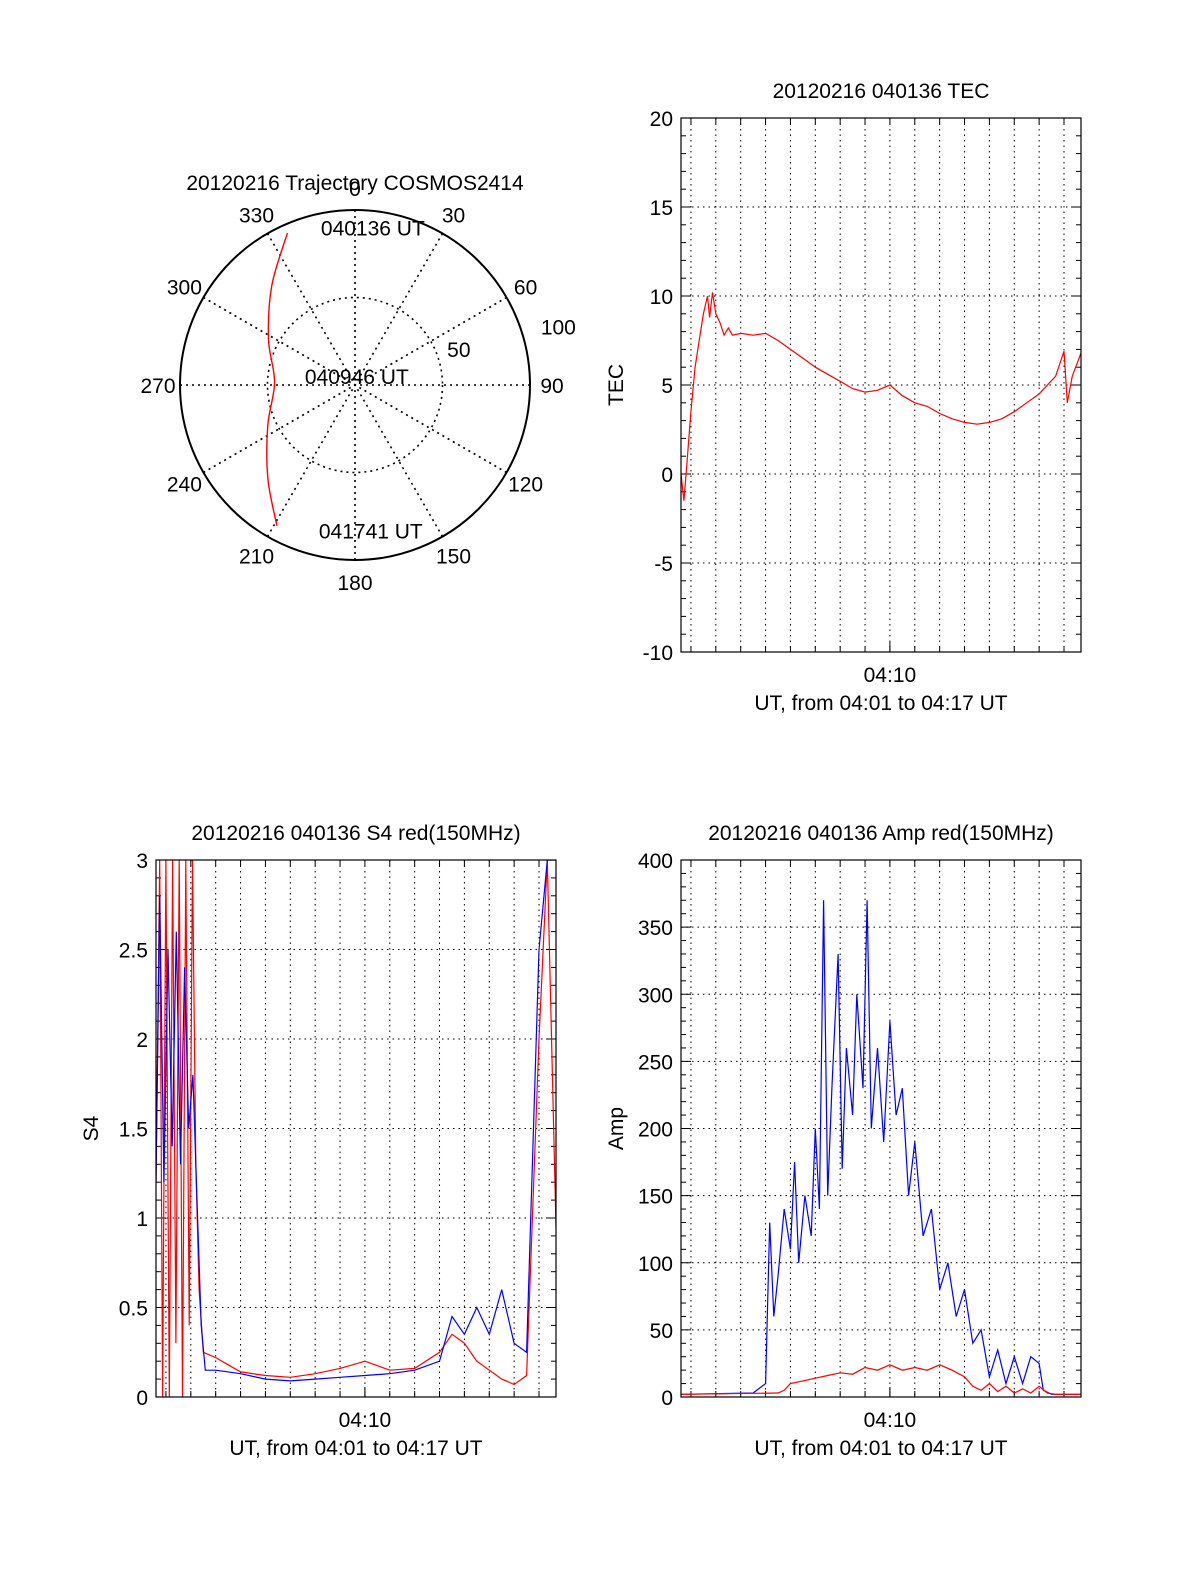  Describe the element at coordinates (655, 1062) in the screenshot. I see `y-tick-label: 250` at that location.